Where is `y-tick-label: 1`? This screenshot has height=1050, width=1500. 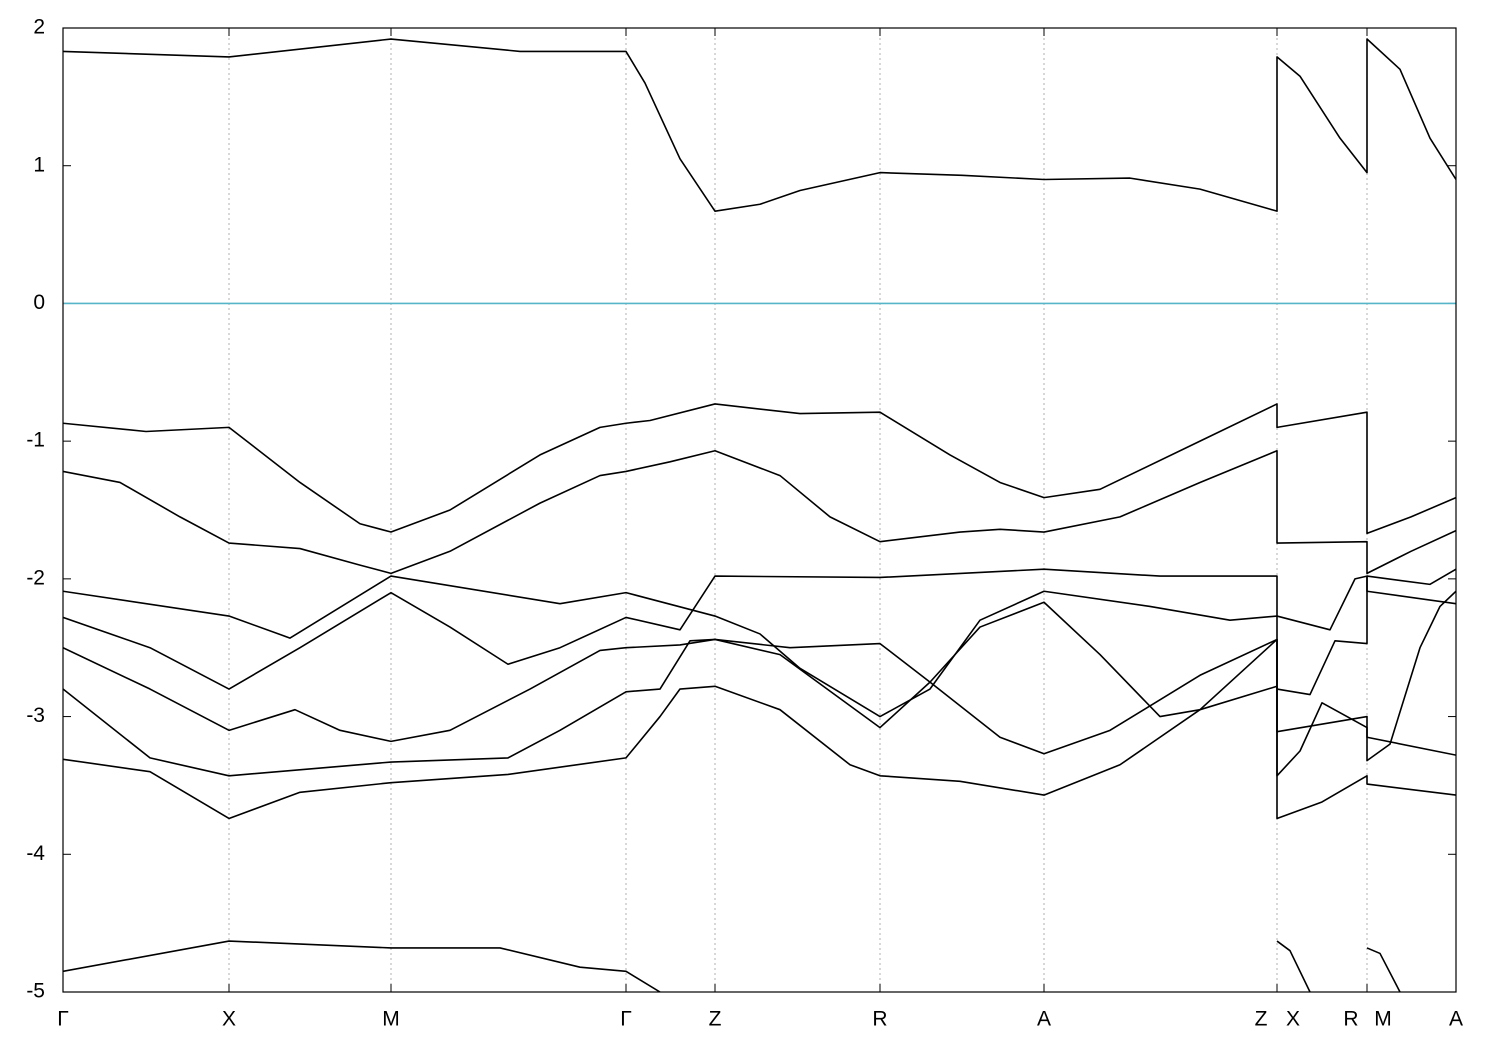
y-tick-label: 1 is located at coordinates (39, 164).